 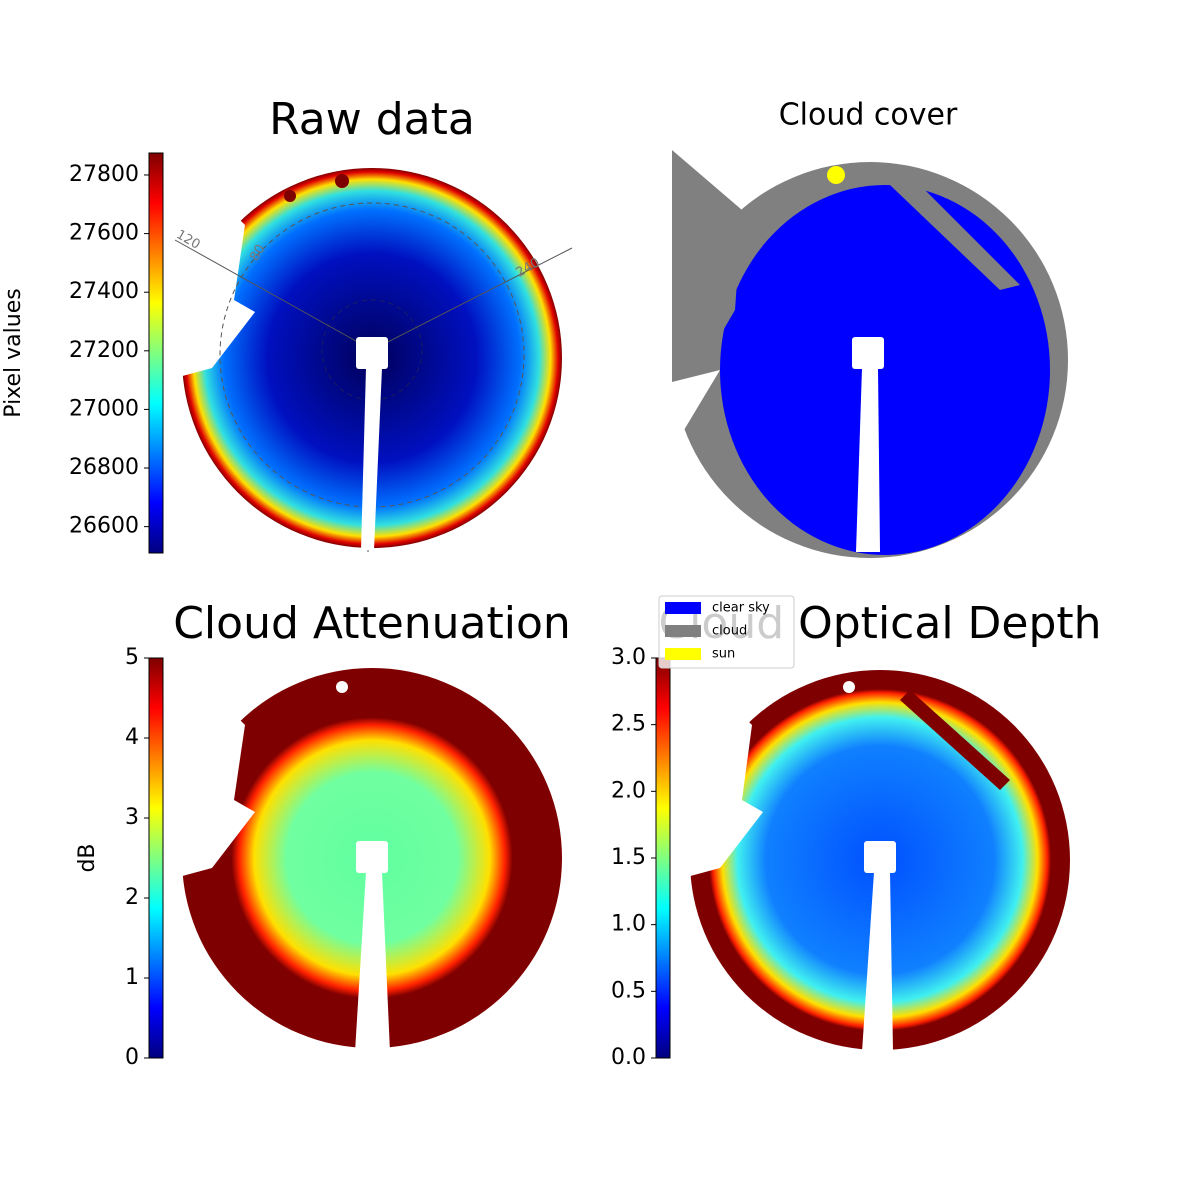 What do you see at coordinates (132, 977) in the screenshot?
I see `tick-label: 1` at bounding box center [132, 977].